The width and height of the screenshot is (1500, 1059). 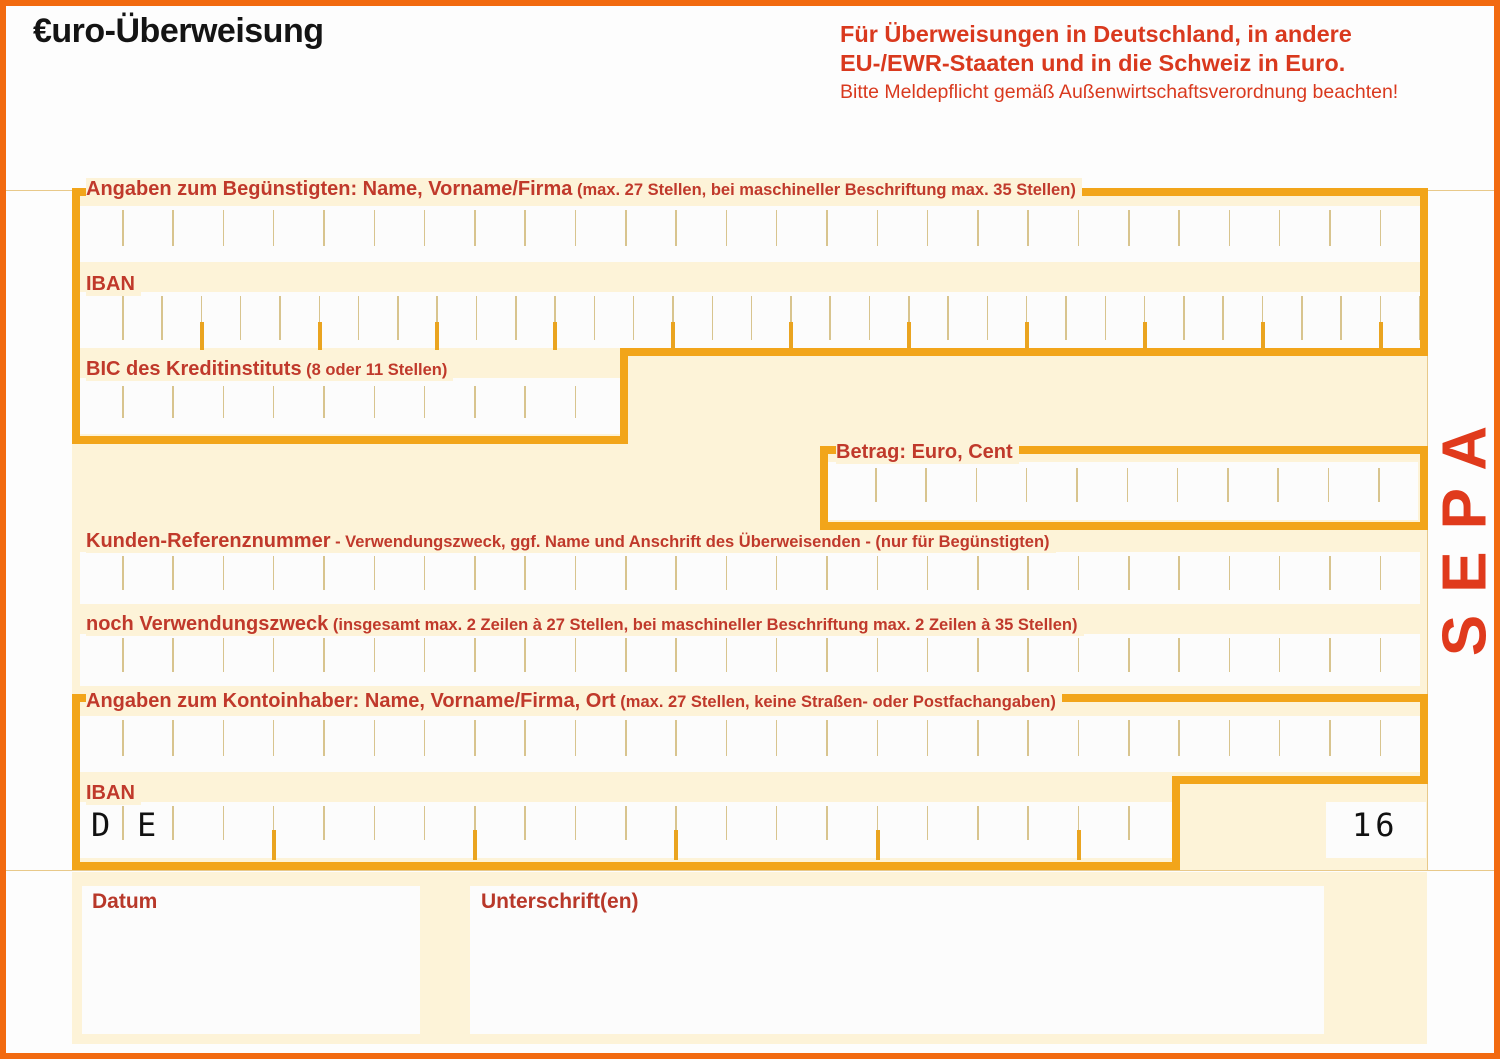 I want to click on guide-line-bottom, so click(x=750, y=870).